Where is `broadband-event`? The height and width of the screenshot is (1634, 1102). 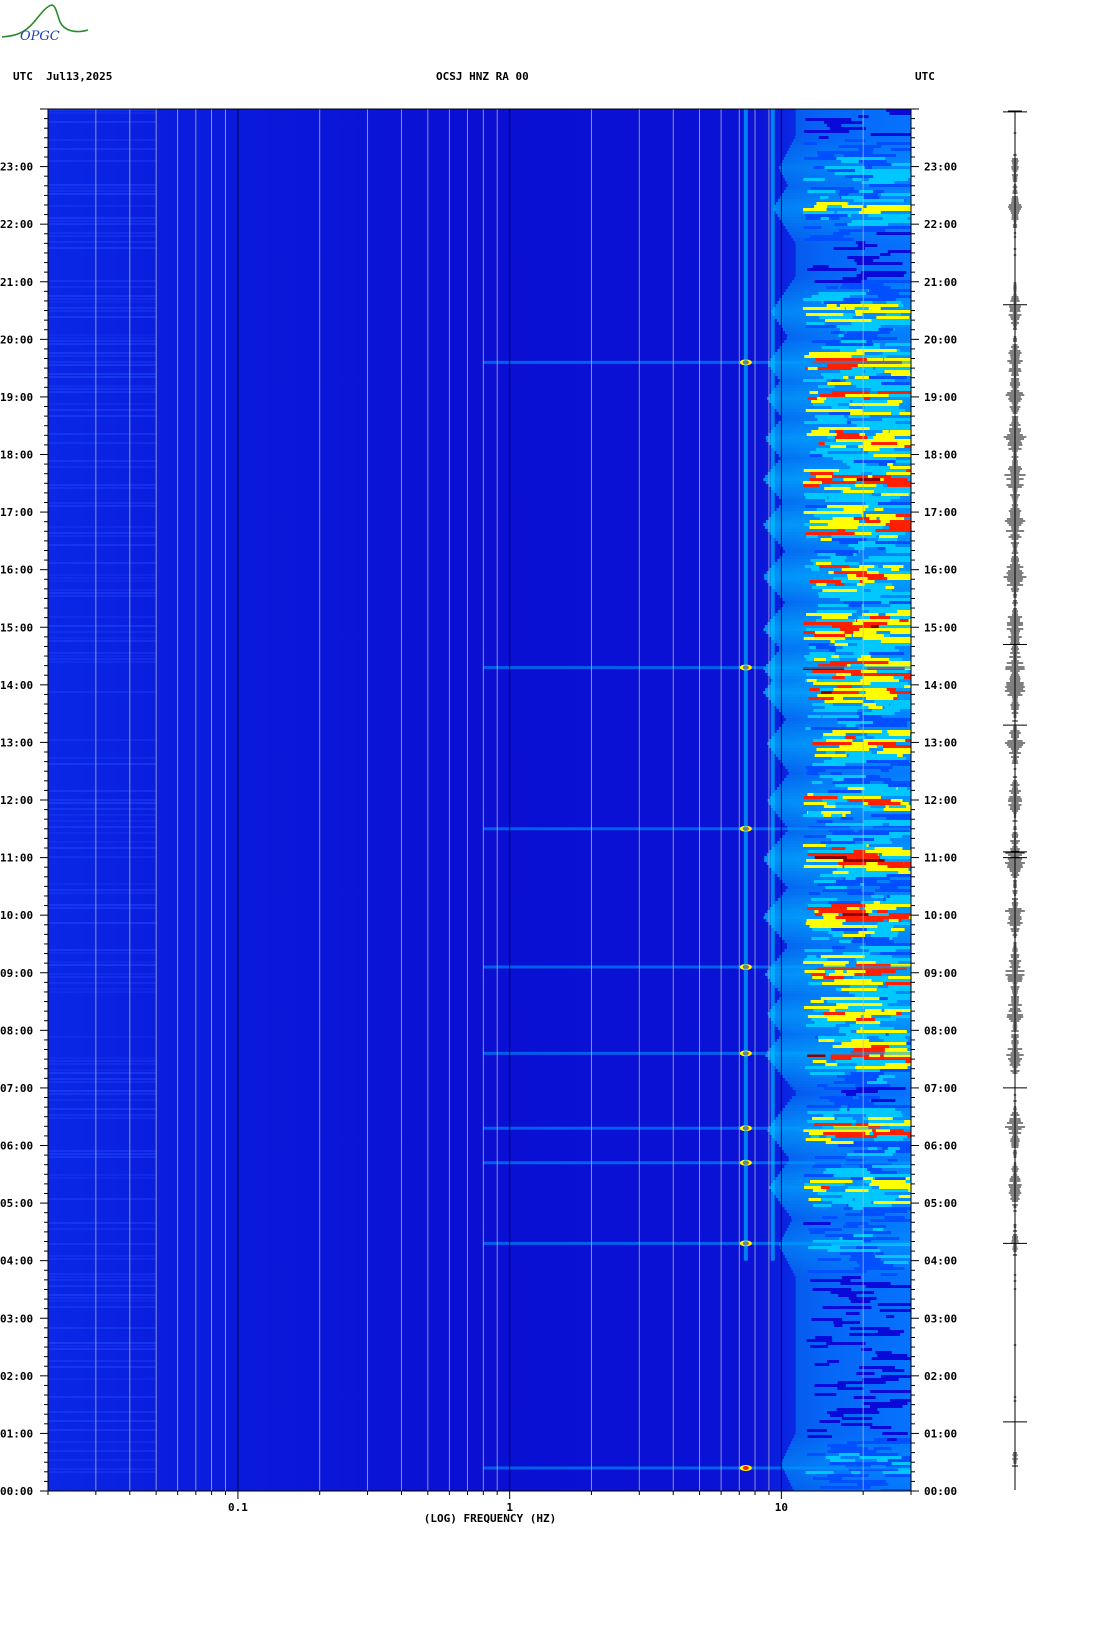 broadband-event is located at coordinates (697, 1468).